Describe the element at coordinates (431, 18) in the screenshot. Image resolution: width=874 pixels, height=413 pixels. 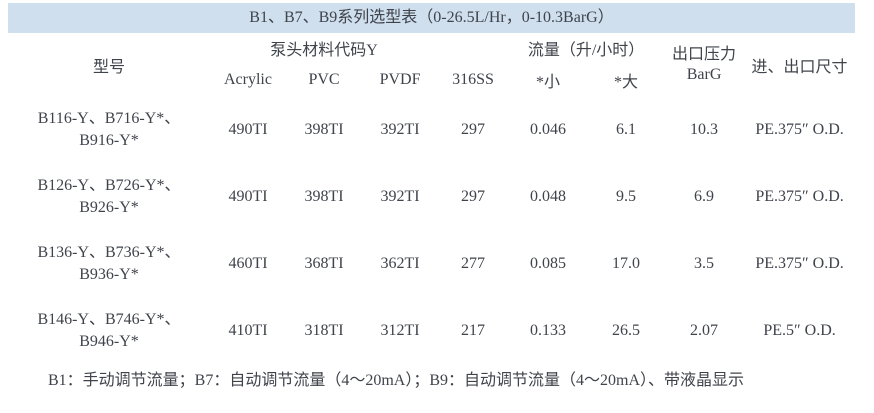
I see `table-title: B1、B7、B9系列选型表（0-26.5L/Hr，0-10.3BarG）` at that location.